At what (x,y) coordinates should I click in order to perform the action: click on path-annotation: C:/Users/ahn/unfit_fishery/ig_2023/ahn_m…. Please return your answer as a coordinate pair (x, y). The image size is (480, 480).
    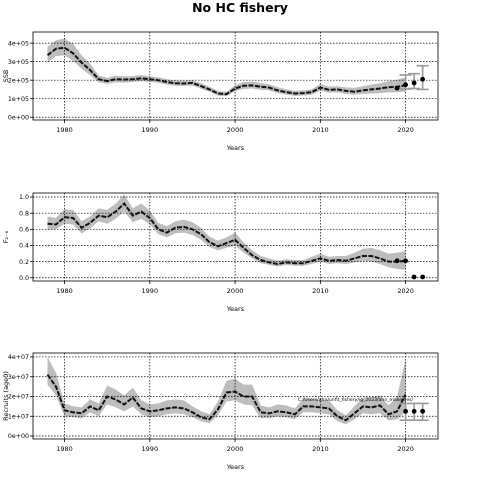
    Looking at the image, I should click on (356, 400).